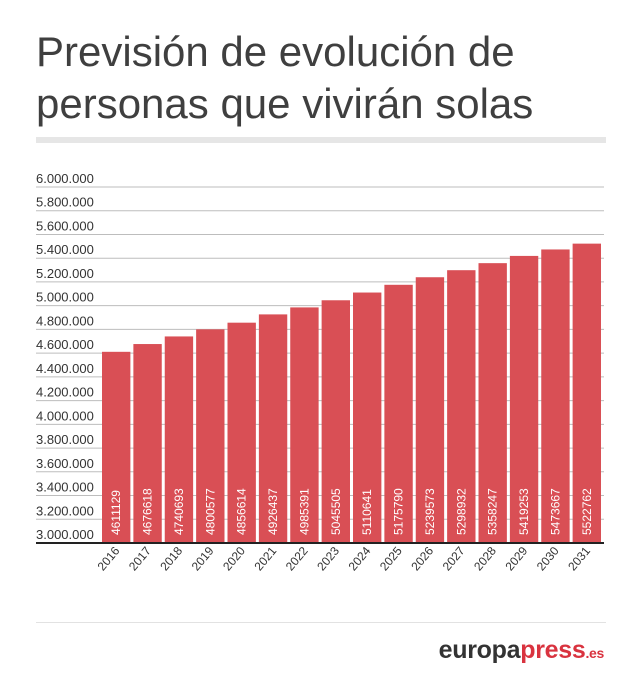  What do you see at coordinates (140, 559) in the screenshot?
I see `x-tick-label: 2017` at bounding box center [140, 559].